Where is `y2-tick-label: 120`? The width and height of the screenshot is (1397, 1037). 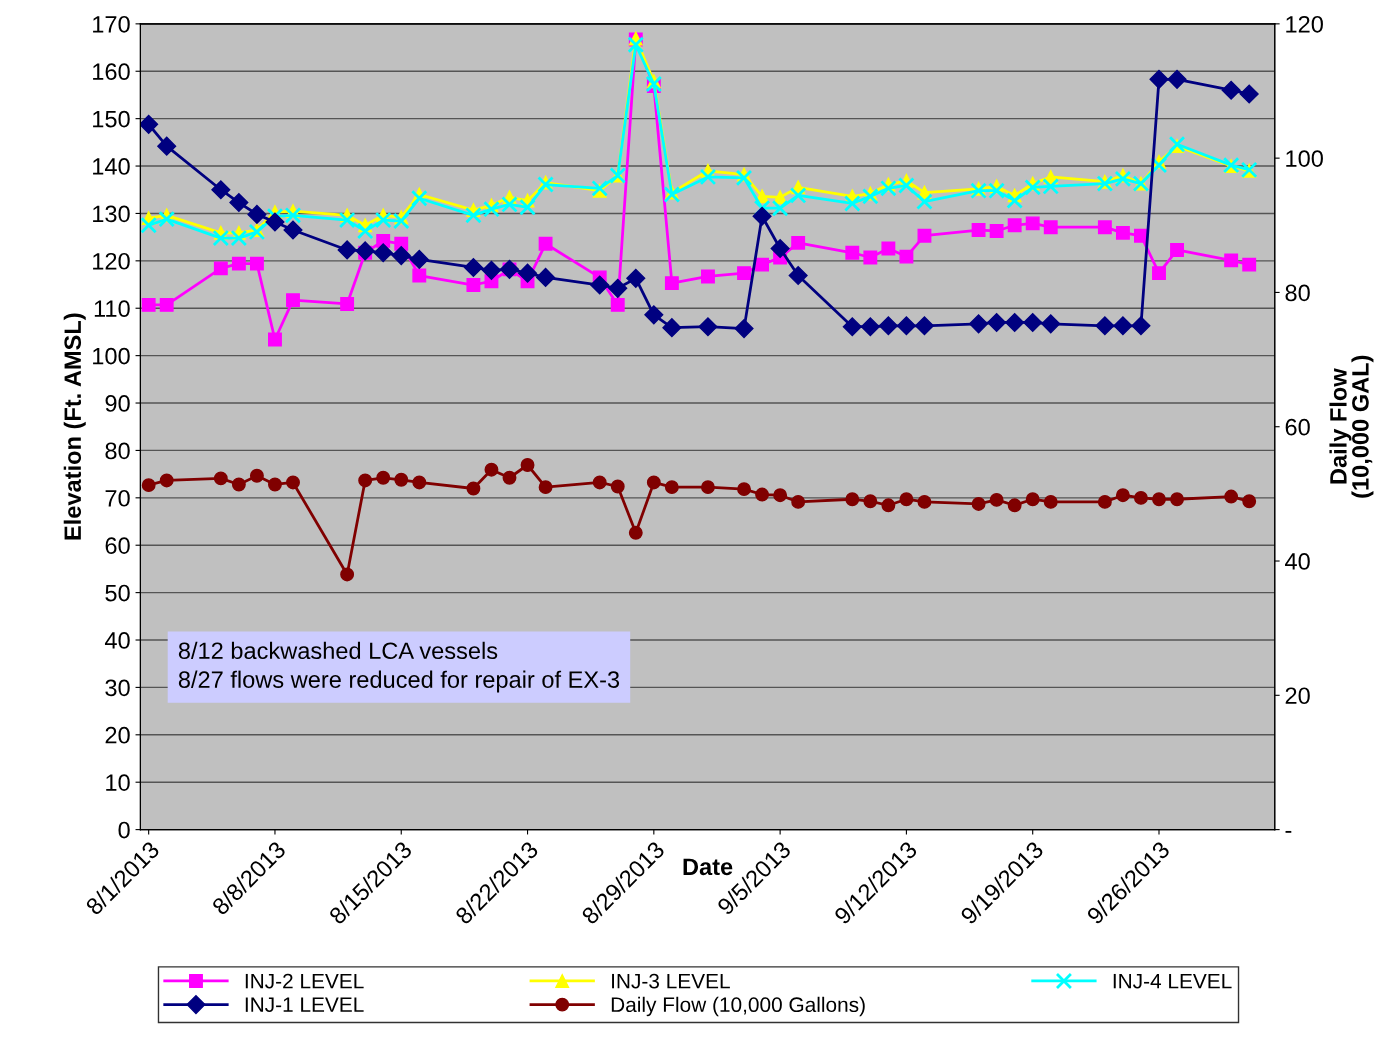
y2-tick-label: 120 is located at coordinates (1304, 24).